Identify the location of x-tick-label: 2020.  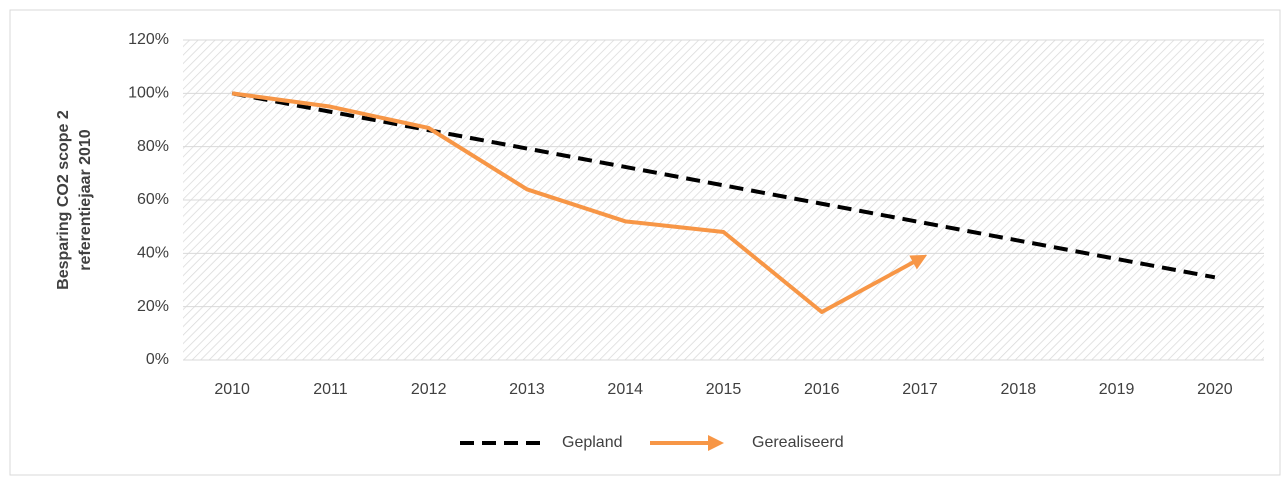
(1215, 389).